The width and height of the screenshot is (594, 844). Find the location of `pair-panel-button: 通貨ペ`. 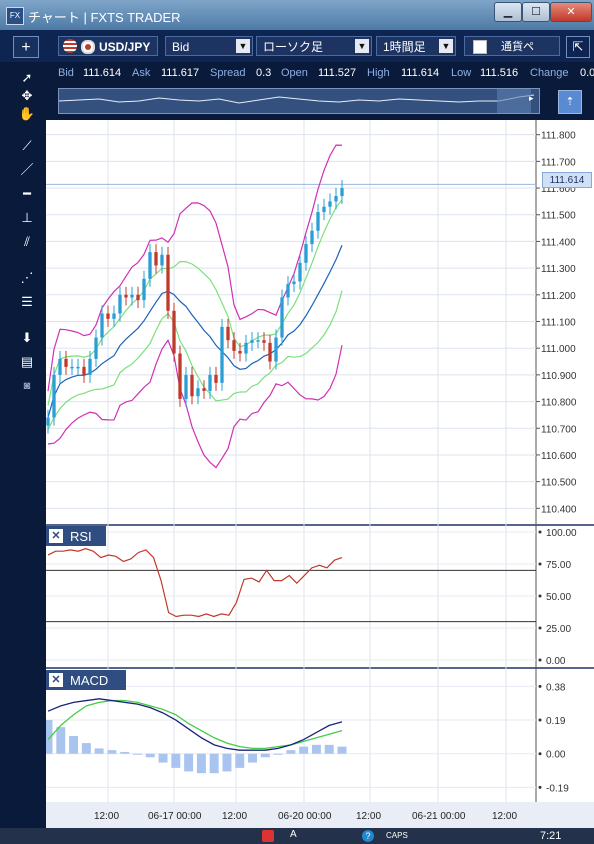

pair-panel-button: 通貨ペ is located at coordinates (512, 46).